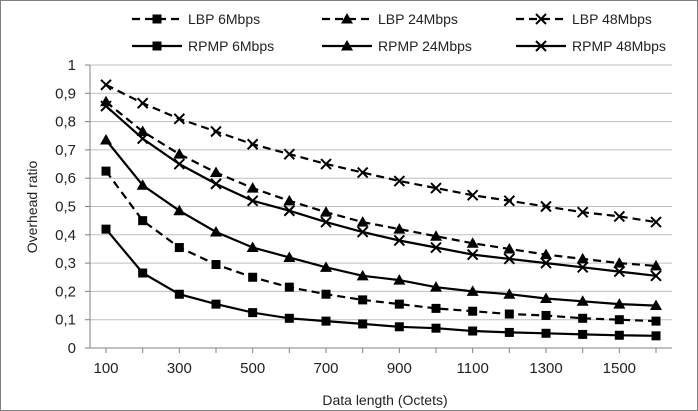  Describe the element at coordinates (399, 368) in the screenshot. I see `x-tick-label: 900` at that location.